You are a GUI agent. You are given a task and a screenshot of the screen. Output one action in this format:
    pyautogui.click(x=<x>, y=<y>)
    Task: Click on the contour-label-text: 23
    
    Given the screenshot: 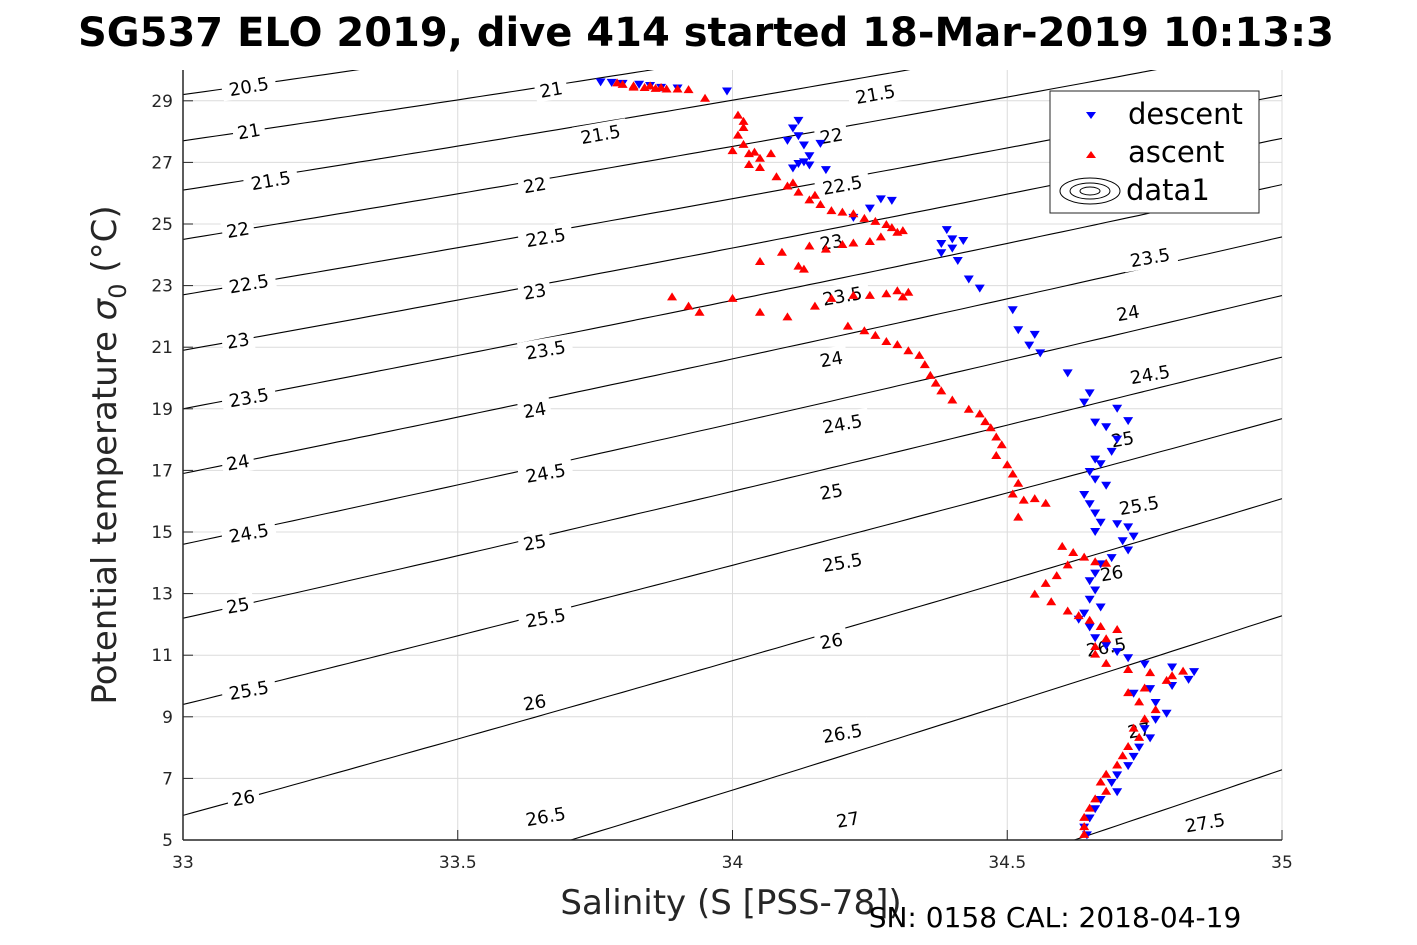 What is the action you would take?
    pyautogui.click(x=238, y=341)
    